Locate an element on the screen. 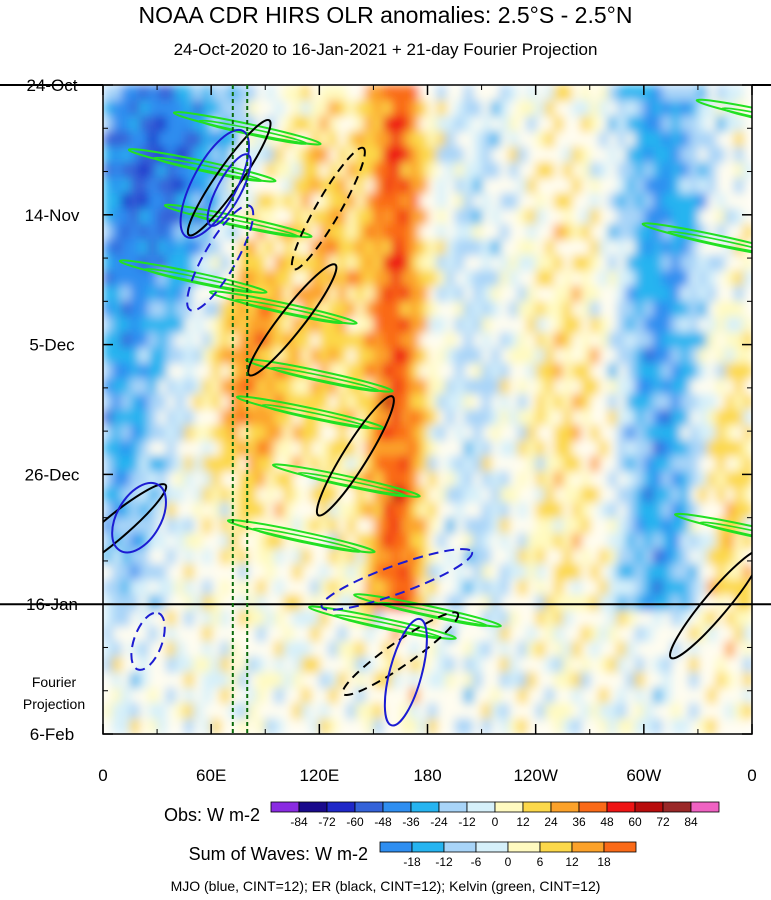  colorbar-label: -72 is located at coordinates (327, 822).